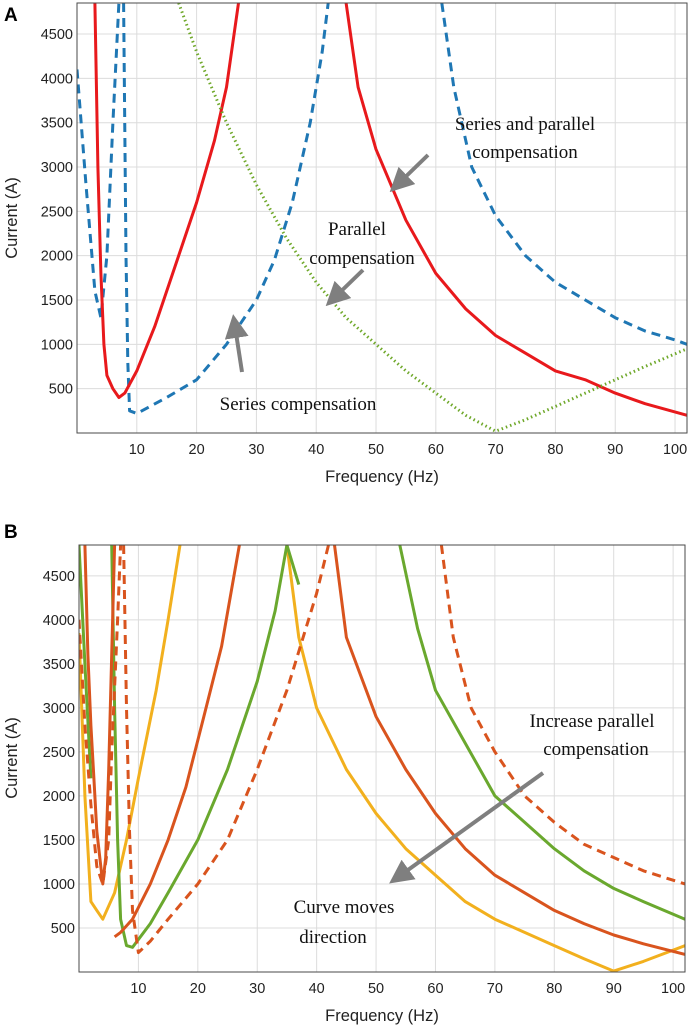 Image resolution: width=692 pixels, height=1028 pixels. Describe the element at coordinates (467, 827) in the screenshot. I see `arrow-curve-moves` at that location.